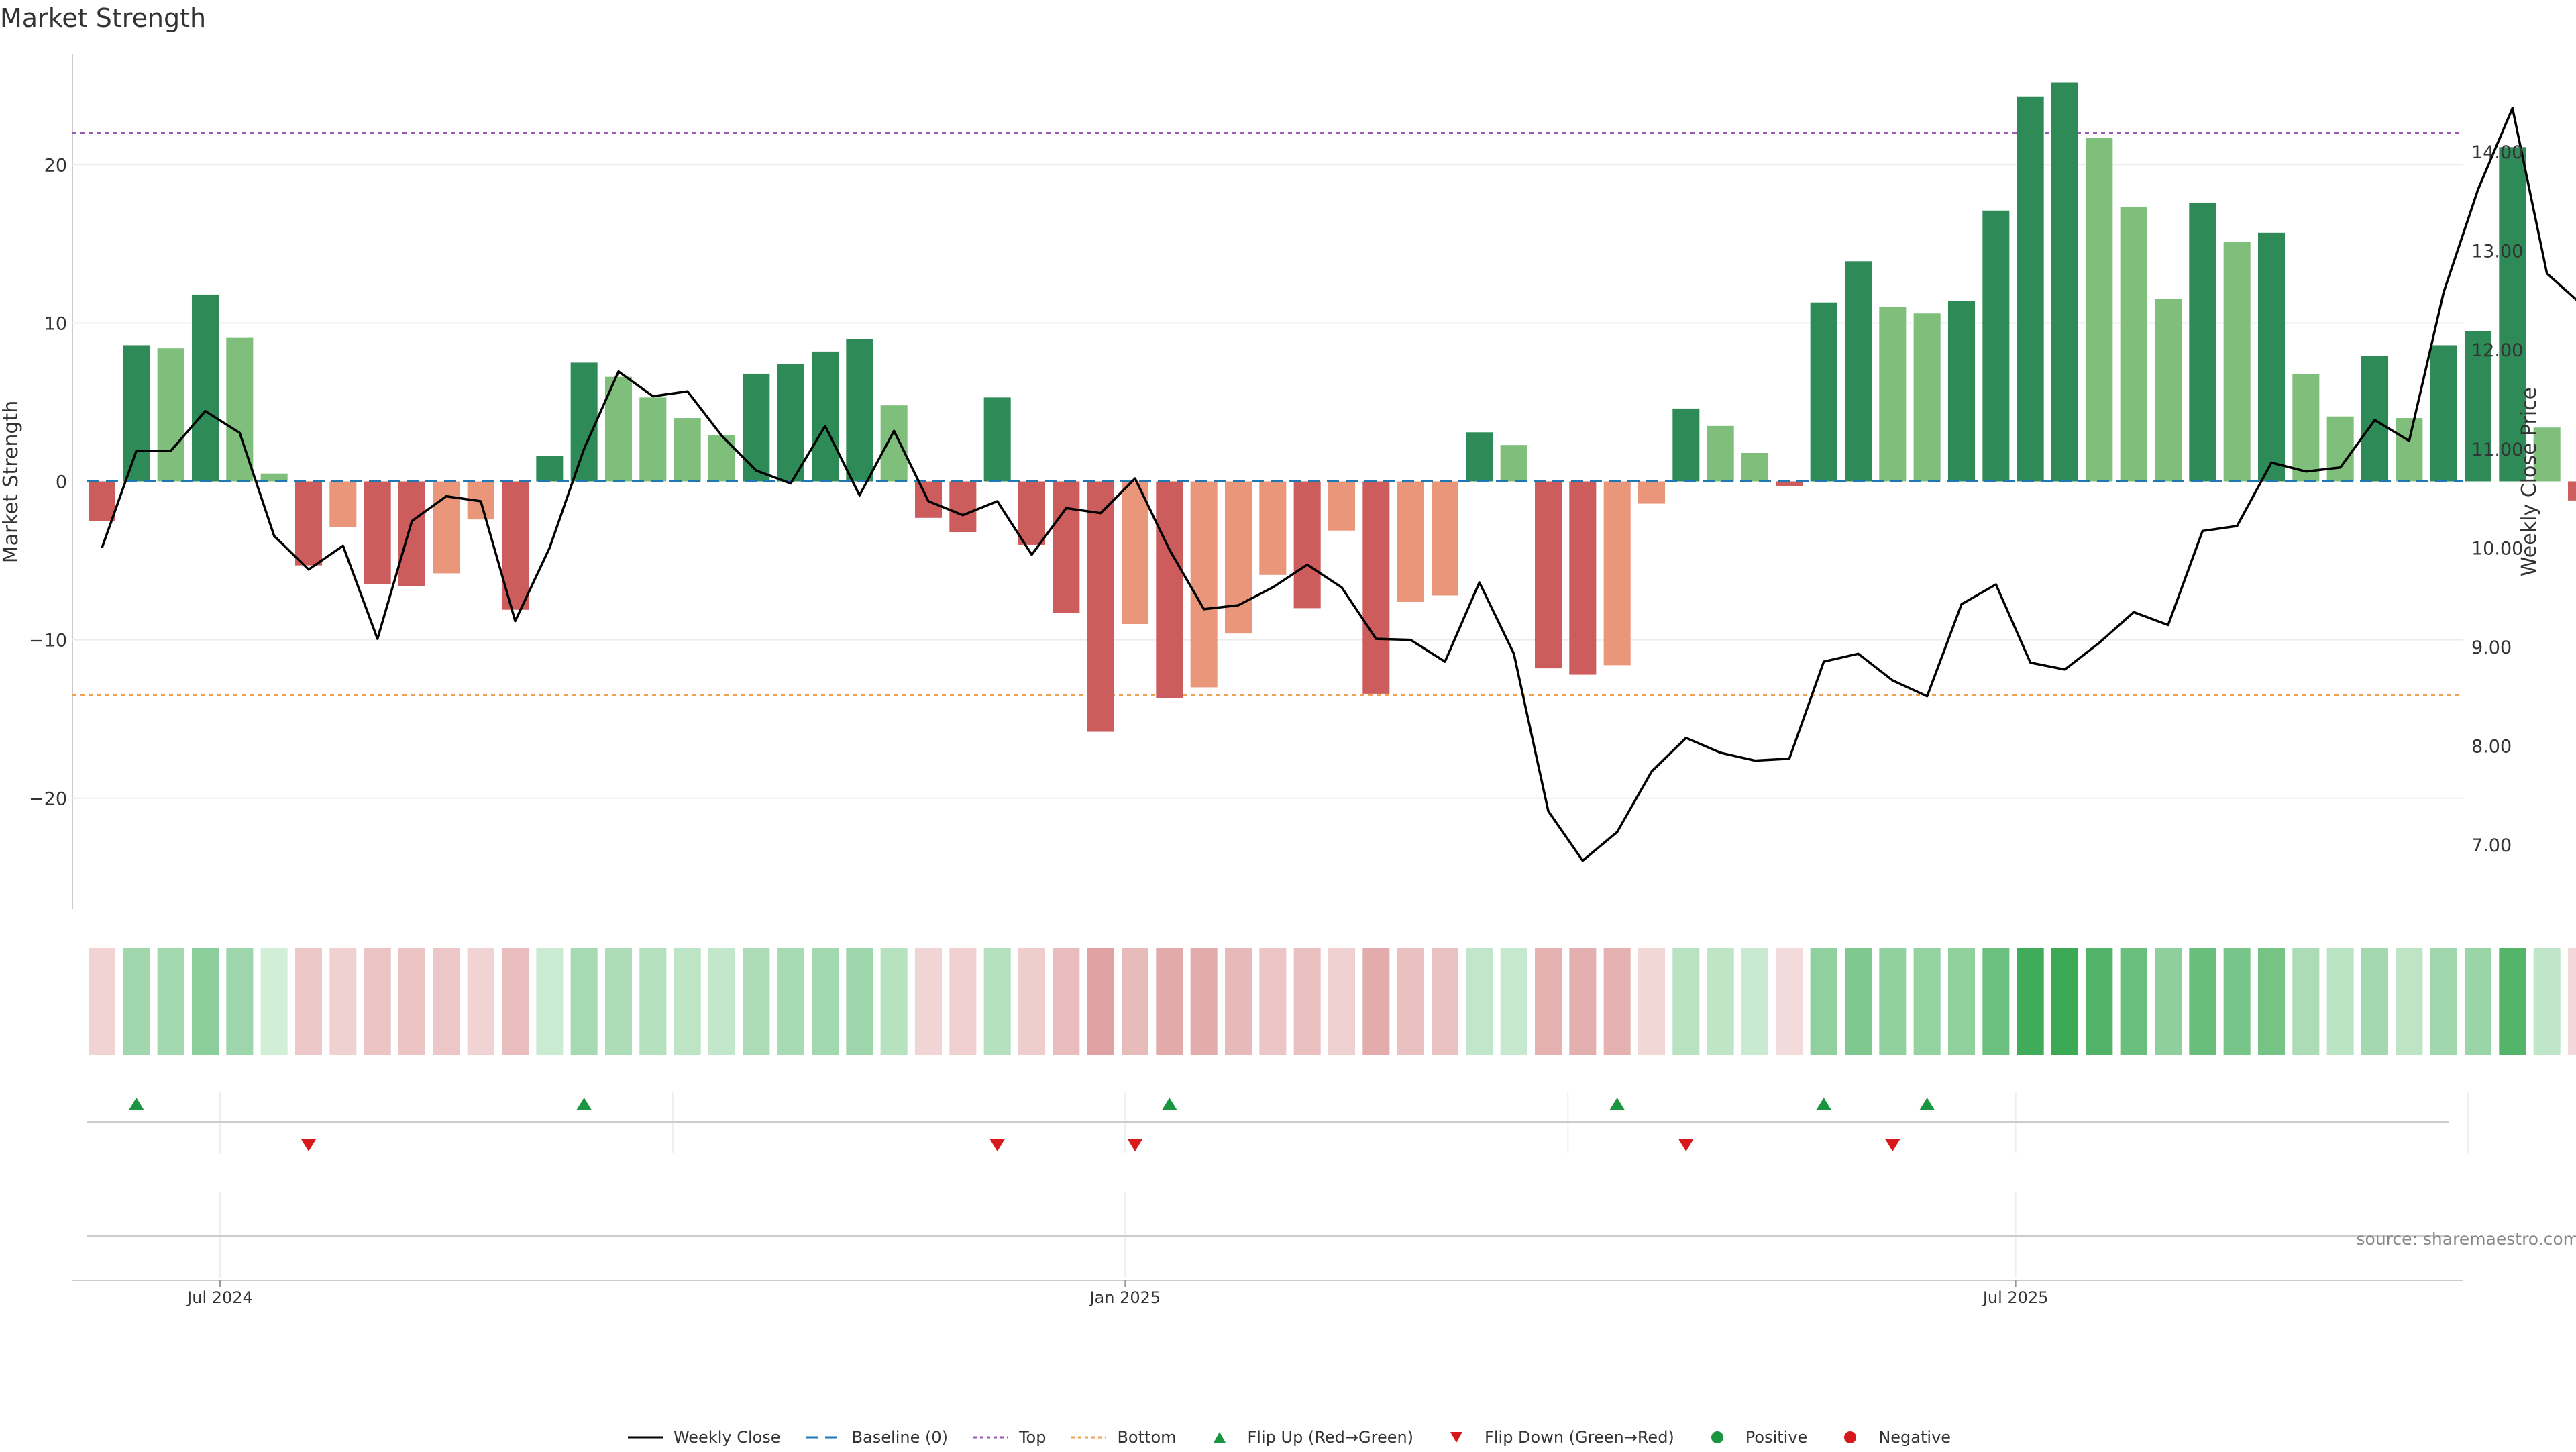 The image size is (2576, 1452). I want to click on y2-tick-label: 8.00, so click(2491, 747).